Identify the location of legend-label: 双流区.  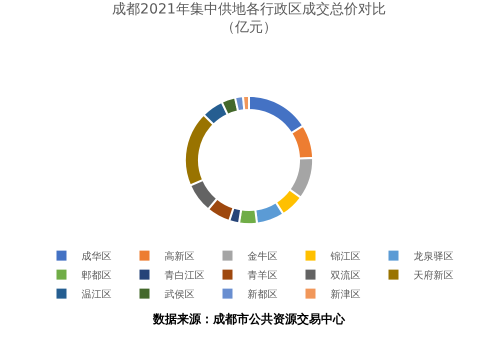
(345, 275).